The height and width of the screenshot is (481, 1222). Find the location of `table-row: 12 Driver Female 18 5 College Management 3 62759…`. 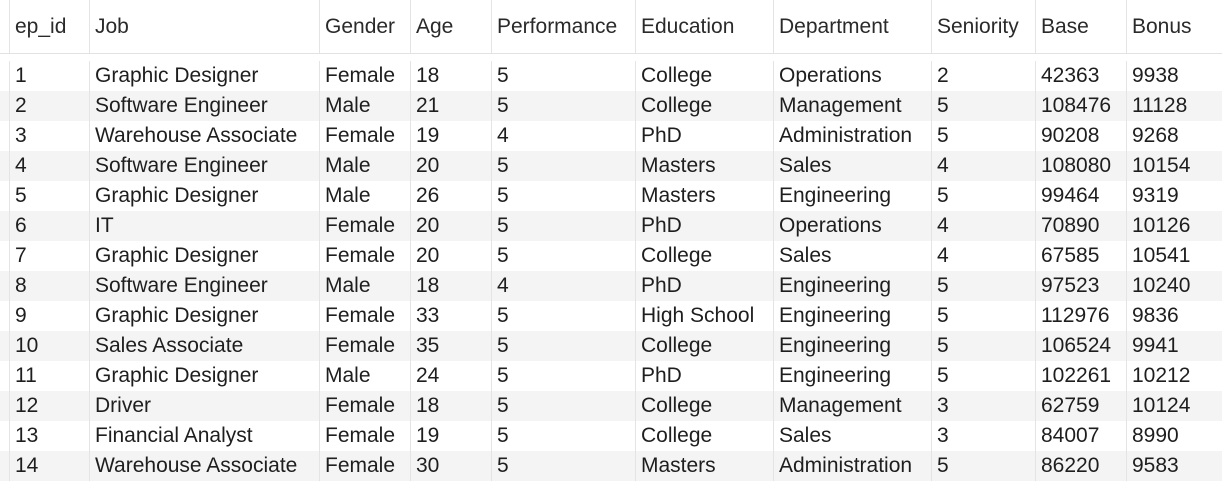

table-row: 12 Driver Female 18 5 College Management 3 62759… is located at coordinates (611, 406).